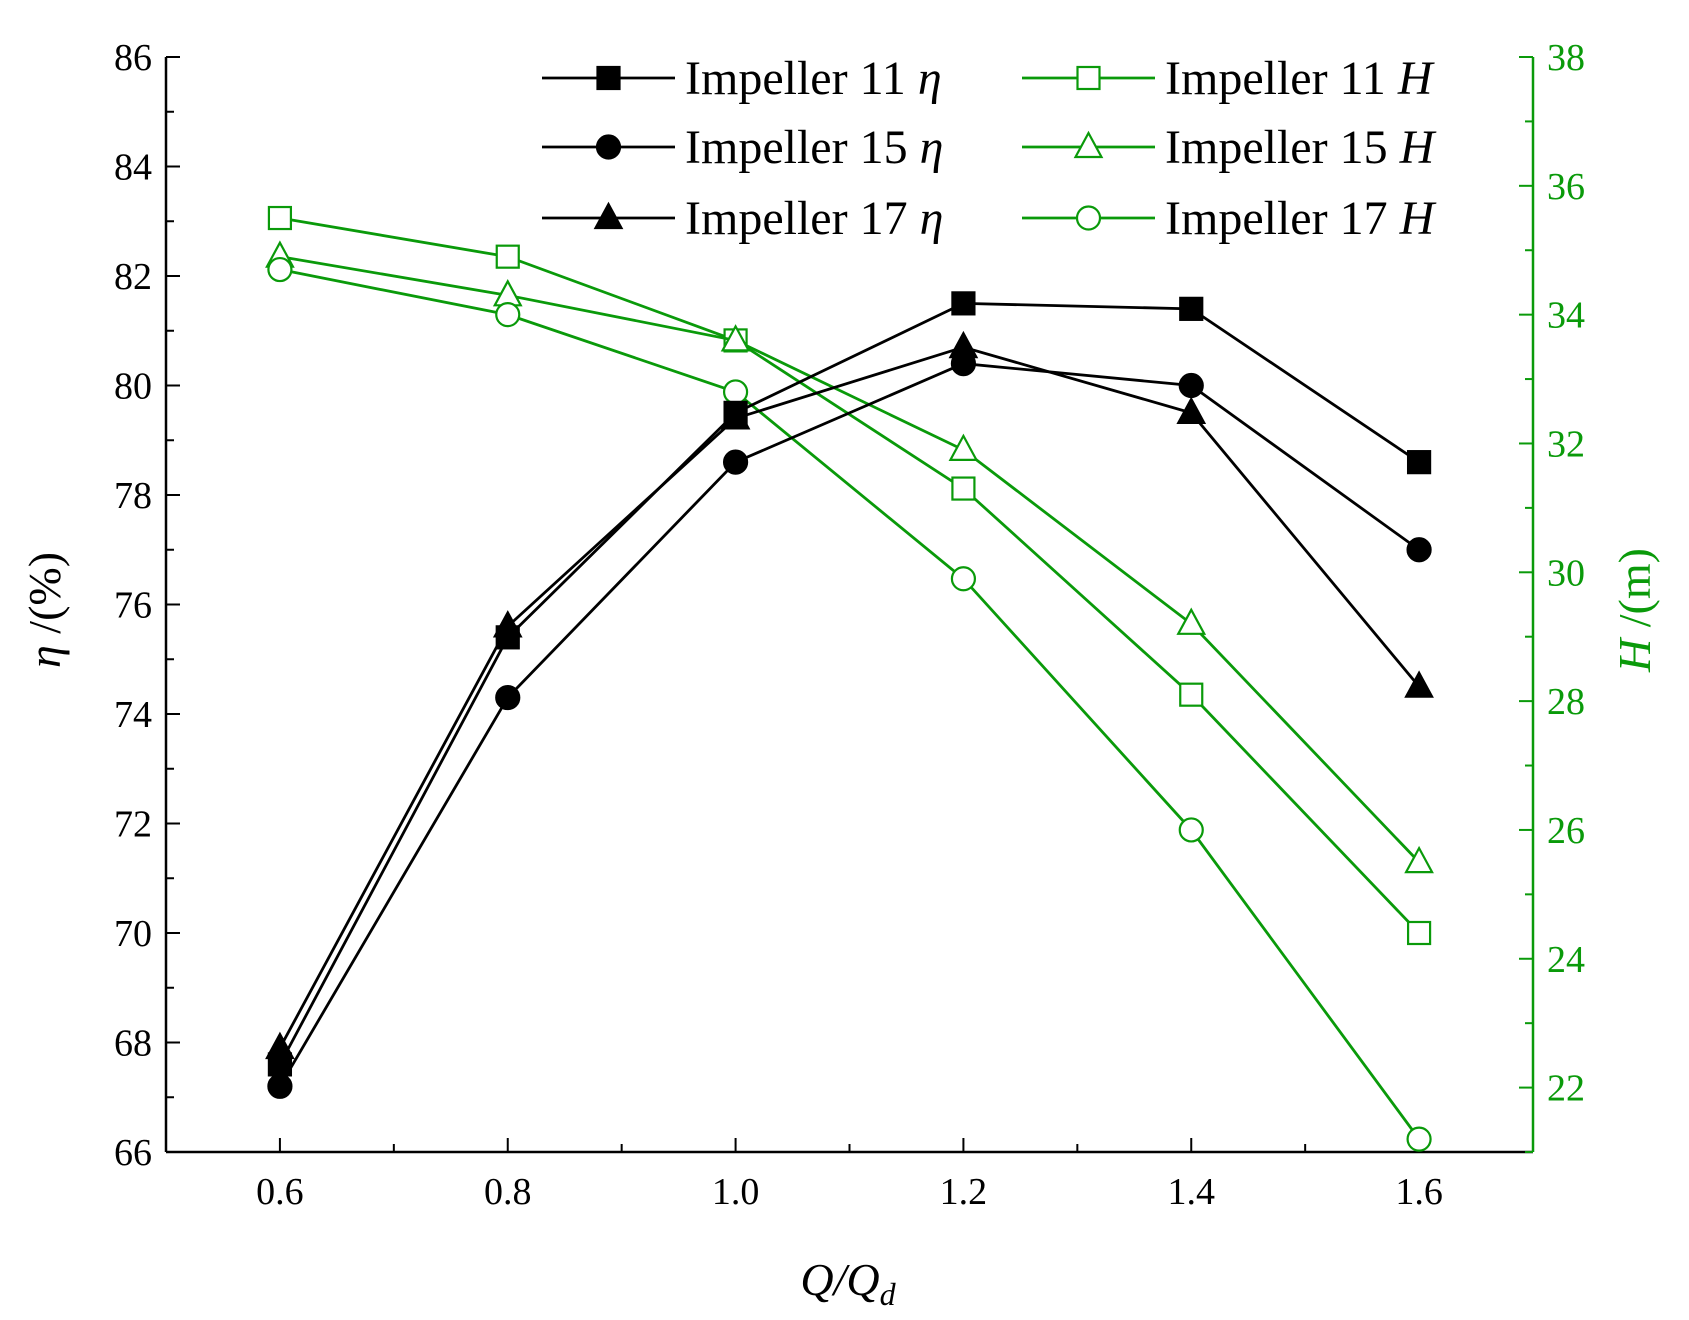 Image resolution: width=1689 pixels, height=1320 pixels. I want to click on legend-item: Impeller 17 H, so click(1229, 218).